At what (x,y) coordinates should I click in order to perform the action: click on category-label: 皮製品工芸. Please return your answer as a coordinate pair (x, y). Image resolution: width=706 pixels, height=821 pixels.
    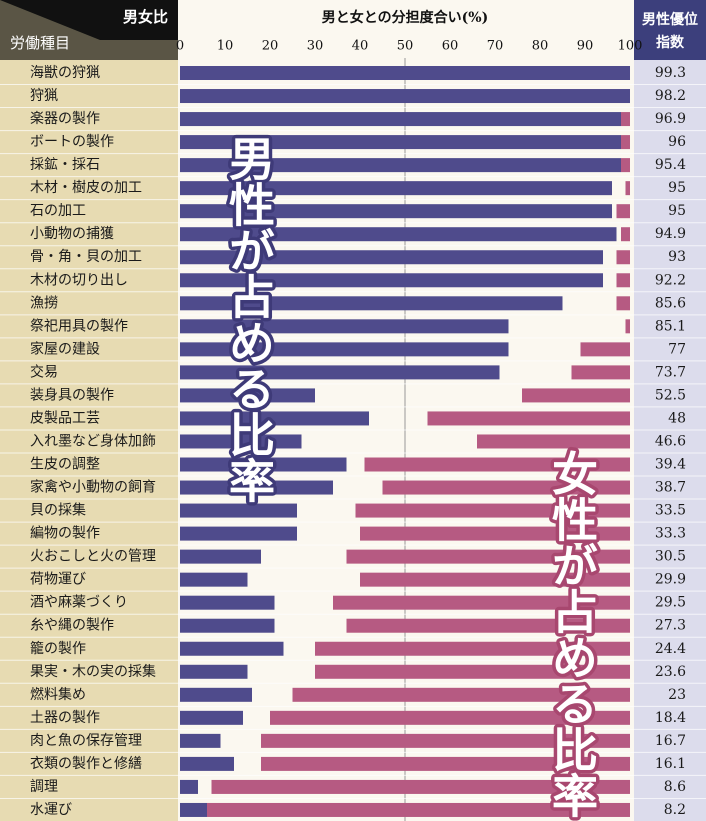
    Looking at the image, I should click on (65, 418).